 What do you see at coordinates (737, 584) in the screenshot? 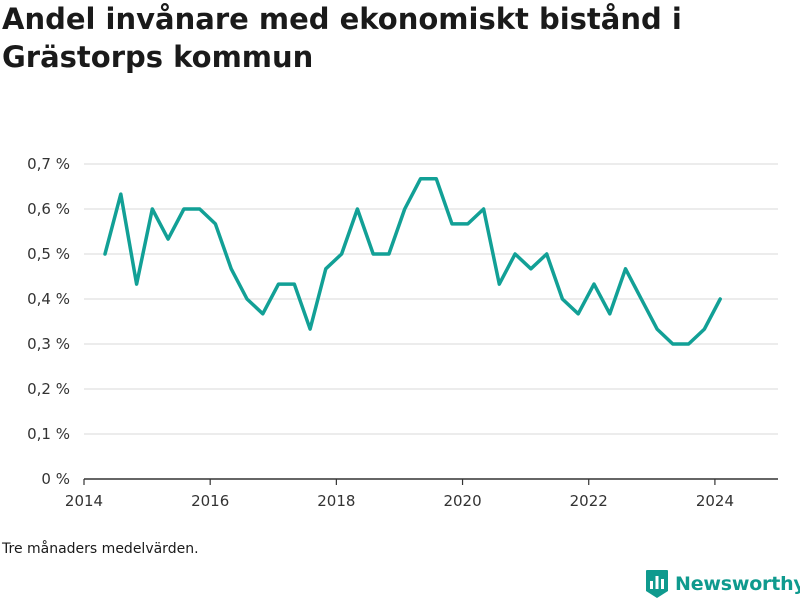
I see `brand-name: Newsworthy` at bounding box center [737, 584].